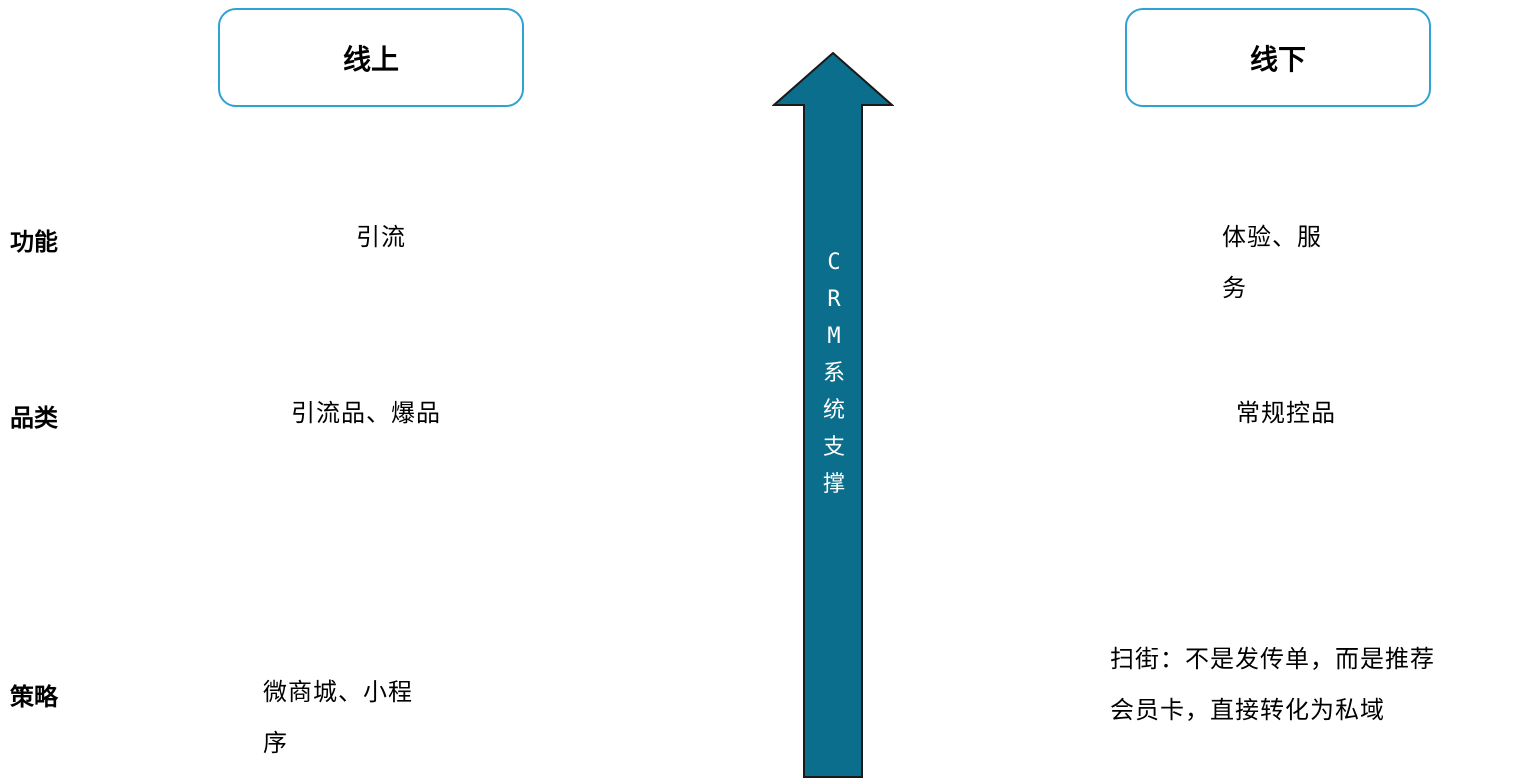  Describe the element at coordinates (338, 692) in the screenshot. I see `text-line: 微商城、小程` at that location.